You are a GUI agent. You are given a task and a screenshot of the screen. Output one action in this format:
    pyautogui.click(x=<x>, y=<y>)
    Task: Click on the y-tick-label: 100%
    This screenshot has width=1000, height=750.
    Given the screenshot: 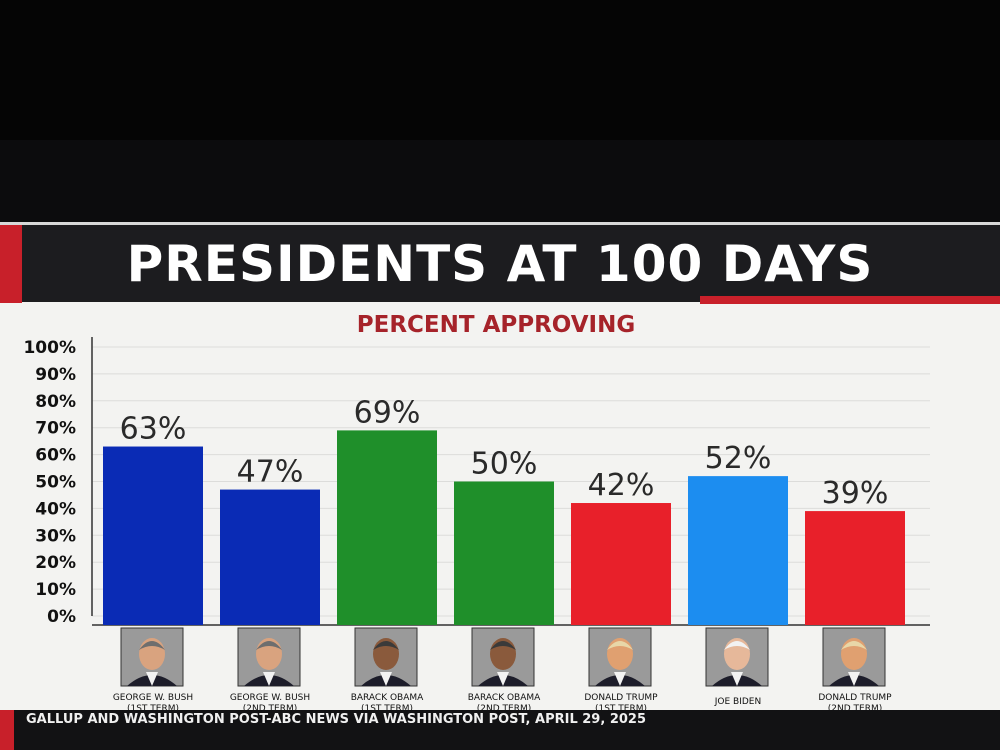 What is the action you would take?
    pyautogui.click(x=49, y=348)
    